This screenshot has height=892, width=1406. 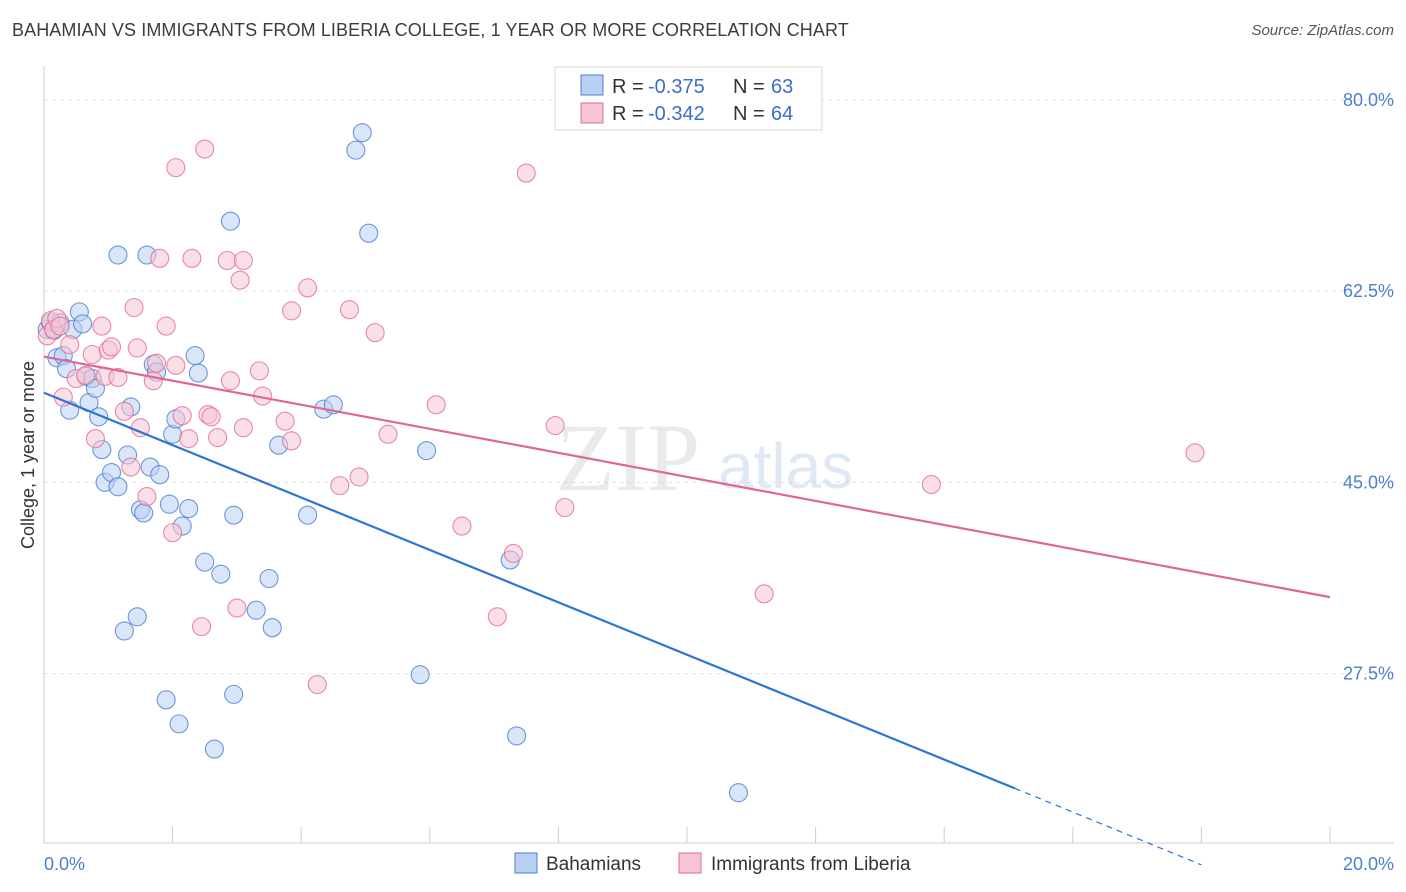 What do you see at coordinates (749, 87) in the screenshot?
I see `legend-n-label-1: N =` at bounding box center [749, 87].